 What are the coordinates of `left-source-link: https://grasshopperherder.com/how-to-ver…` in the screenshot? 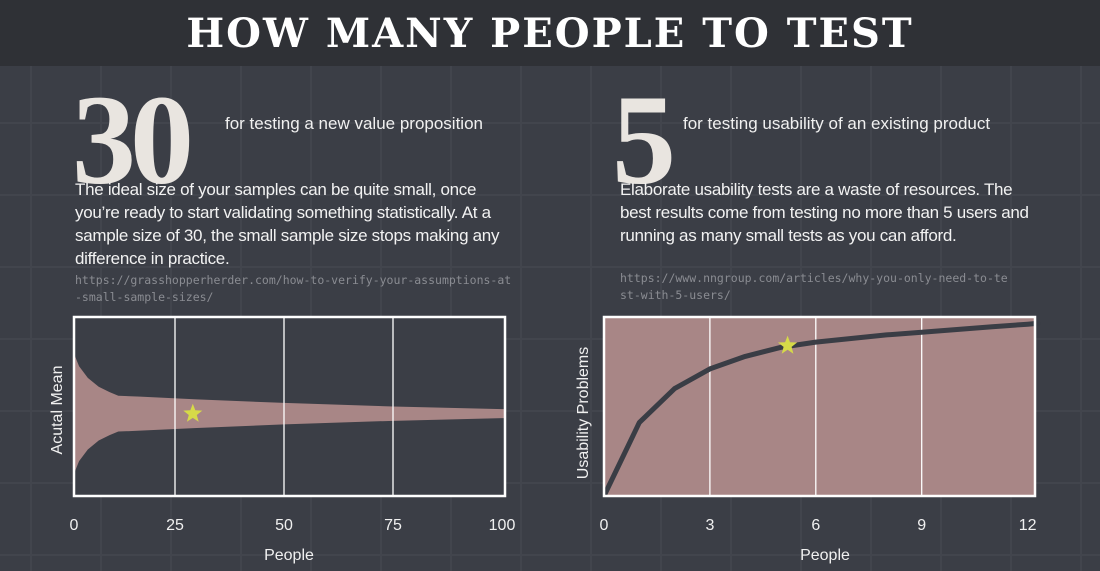 It's located at (293, 288).